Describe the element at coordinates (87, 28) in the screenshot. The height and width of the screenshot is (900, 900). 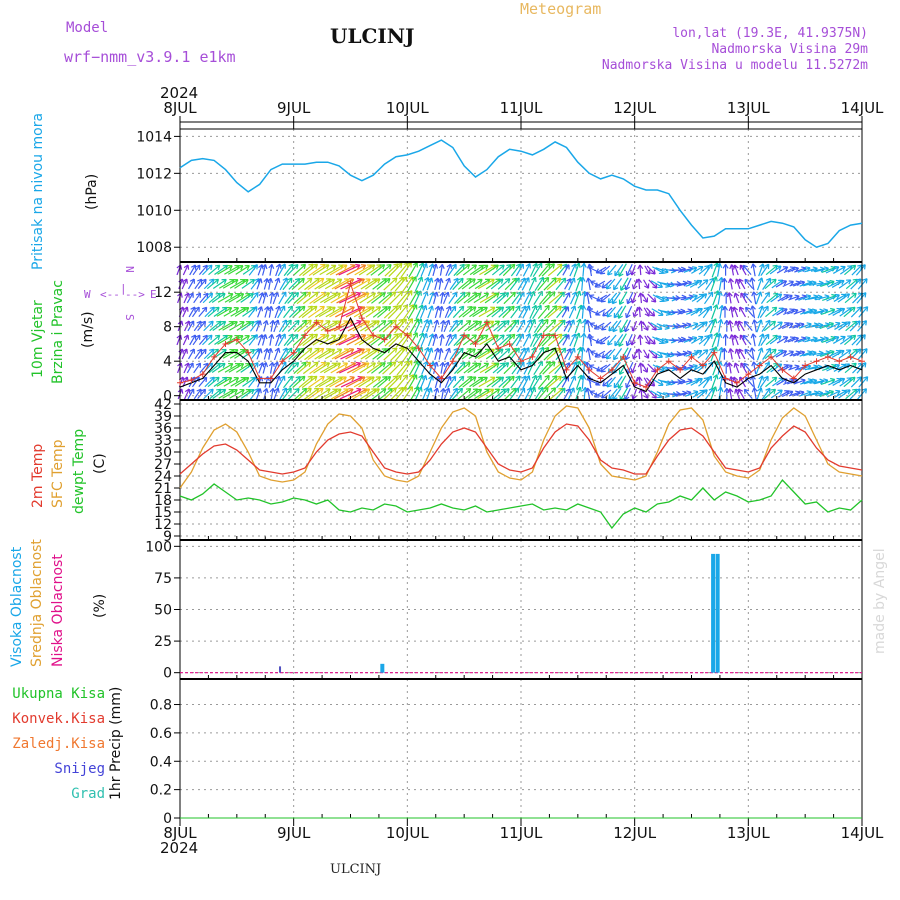
I see `model-label: Model` at that location.